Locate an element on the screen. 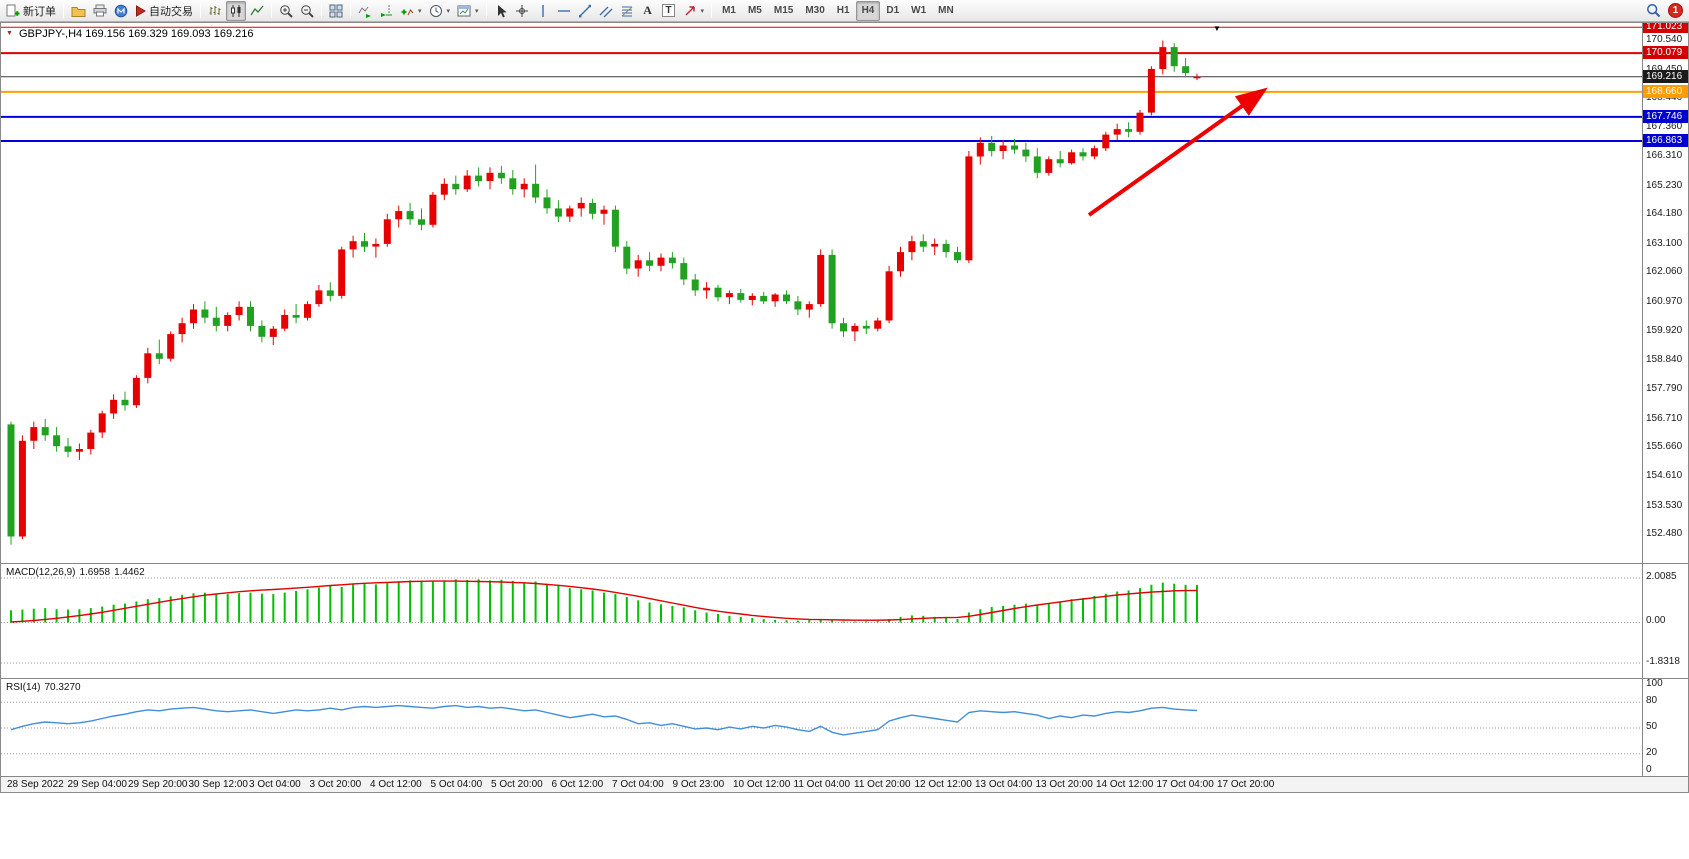  price-axis-label: 157.790 is located at coordinates (1664, 389).